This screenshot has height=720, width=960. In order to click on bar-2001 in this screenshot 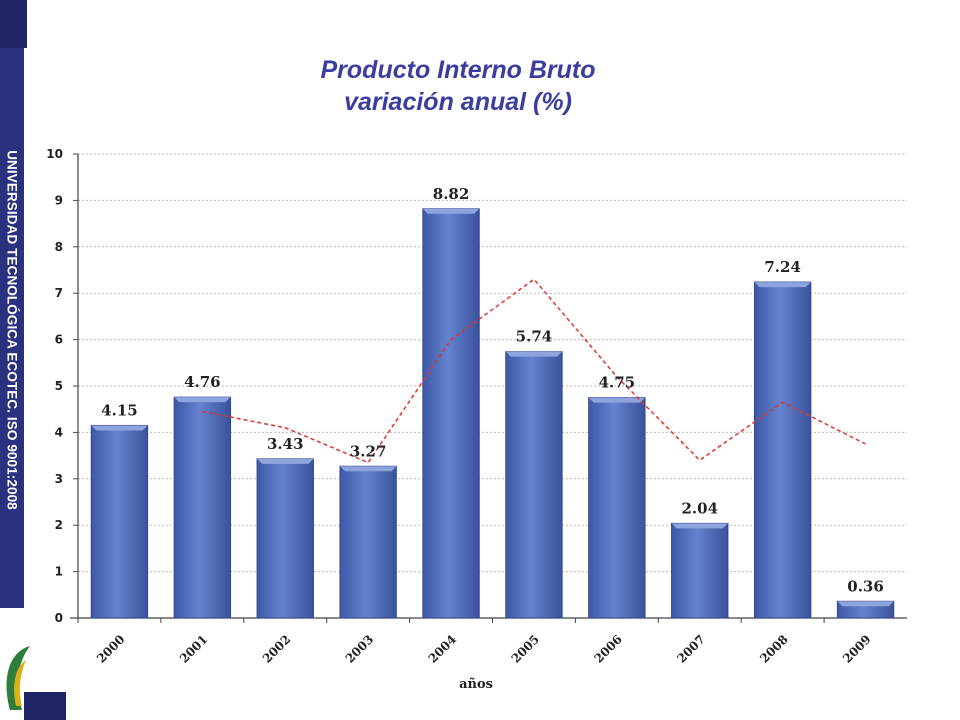, I will do `click(202, 507)`.